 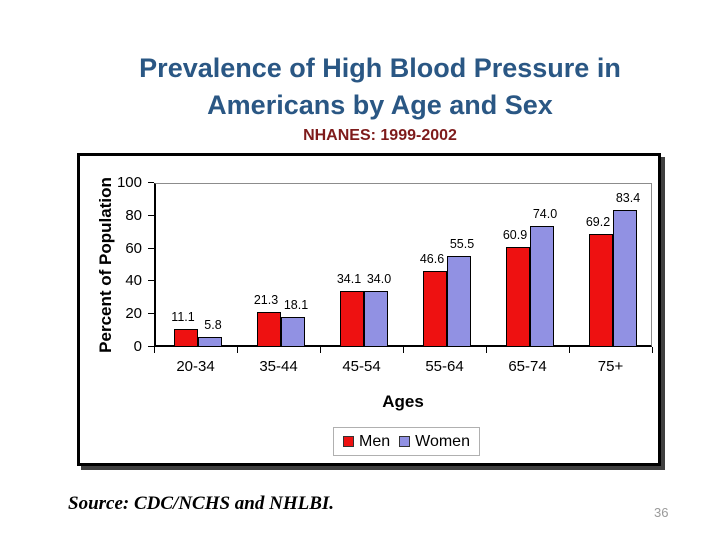 What do you see at coordinates (137, 346) in the screenshot?
I see `y-tick-label: 0` at bounding box center [137, 346].